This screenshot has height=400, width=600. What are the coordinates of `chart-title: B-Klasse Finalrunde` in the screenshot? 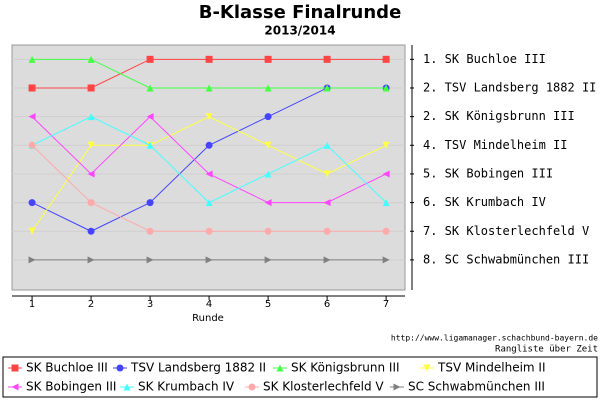 It's located at (300, 12).